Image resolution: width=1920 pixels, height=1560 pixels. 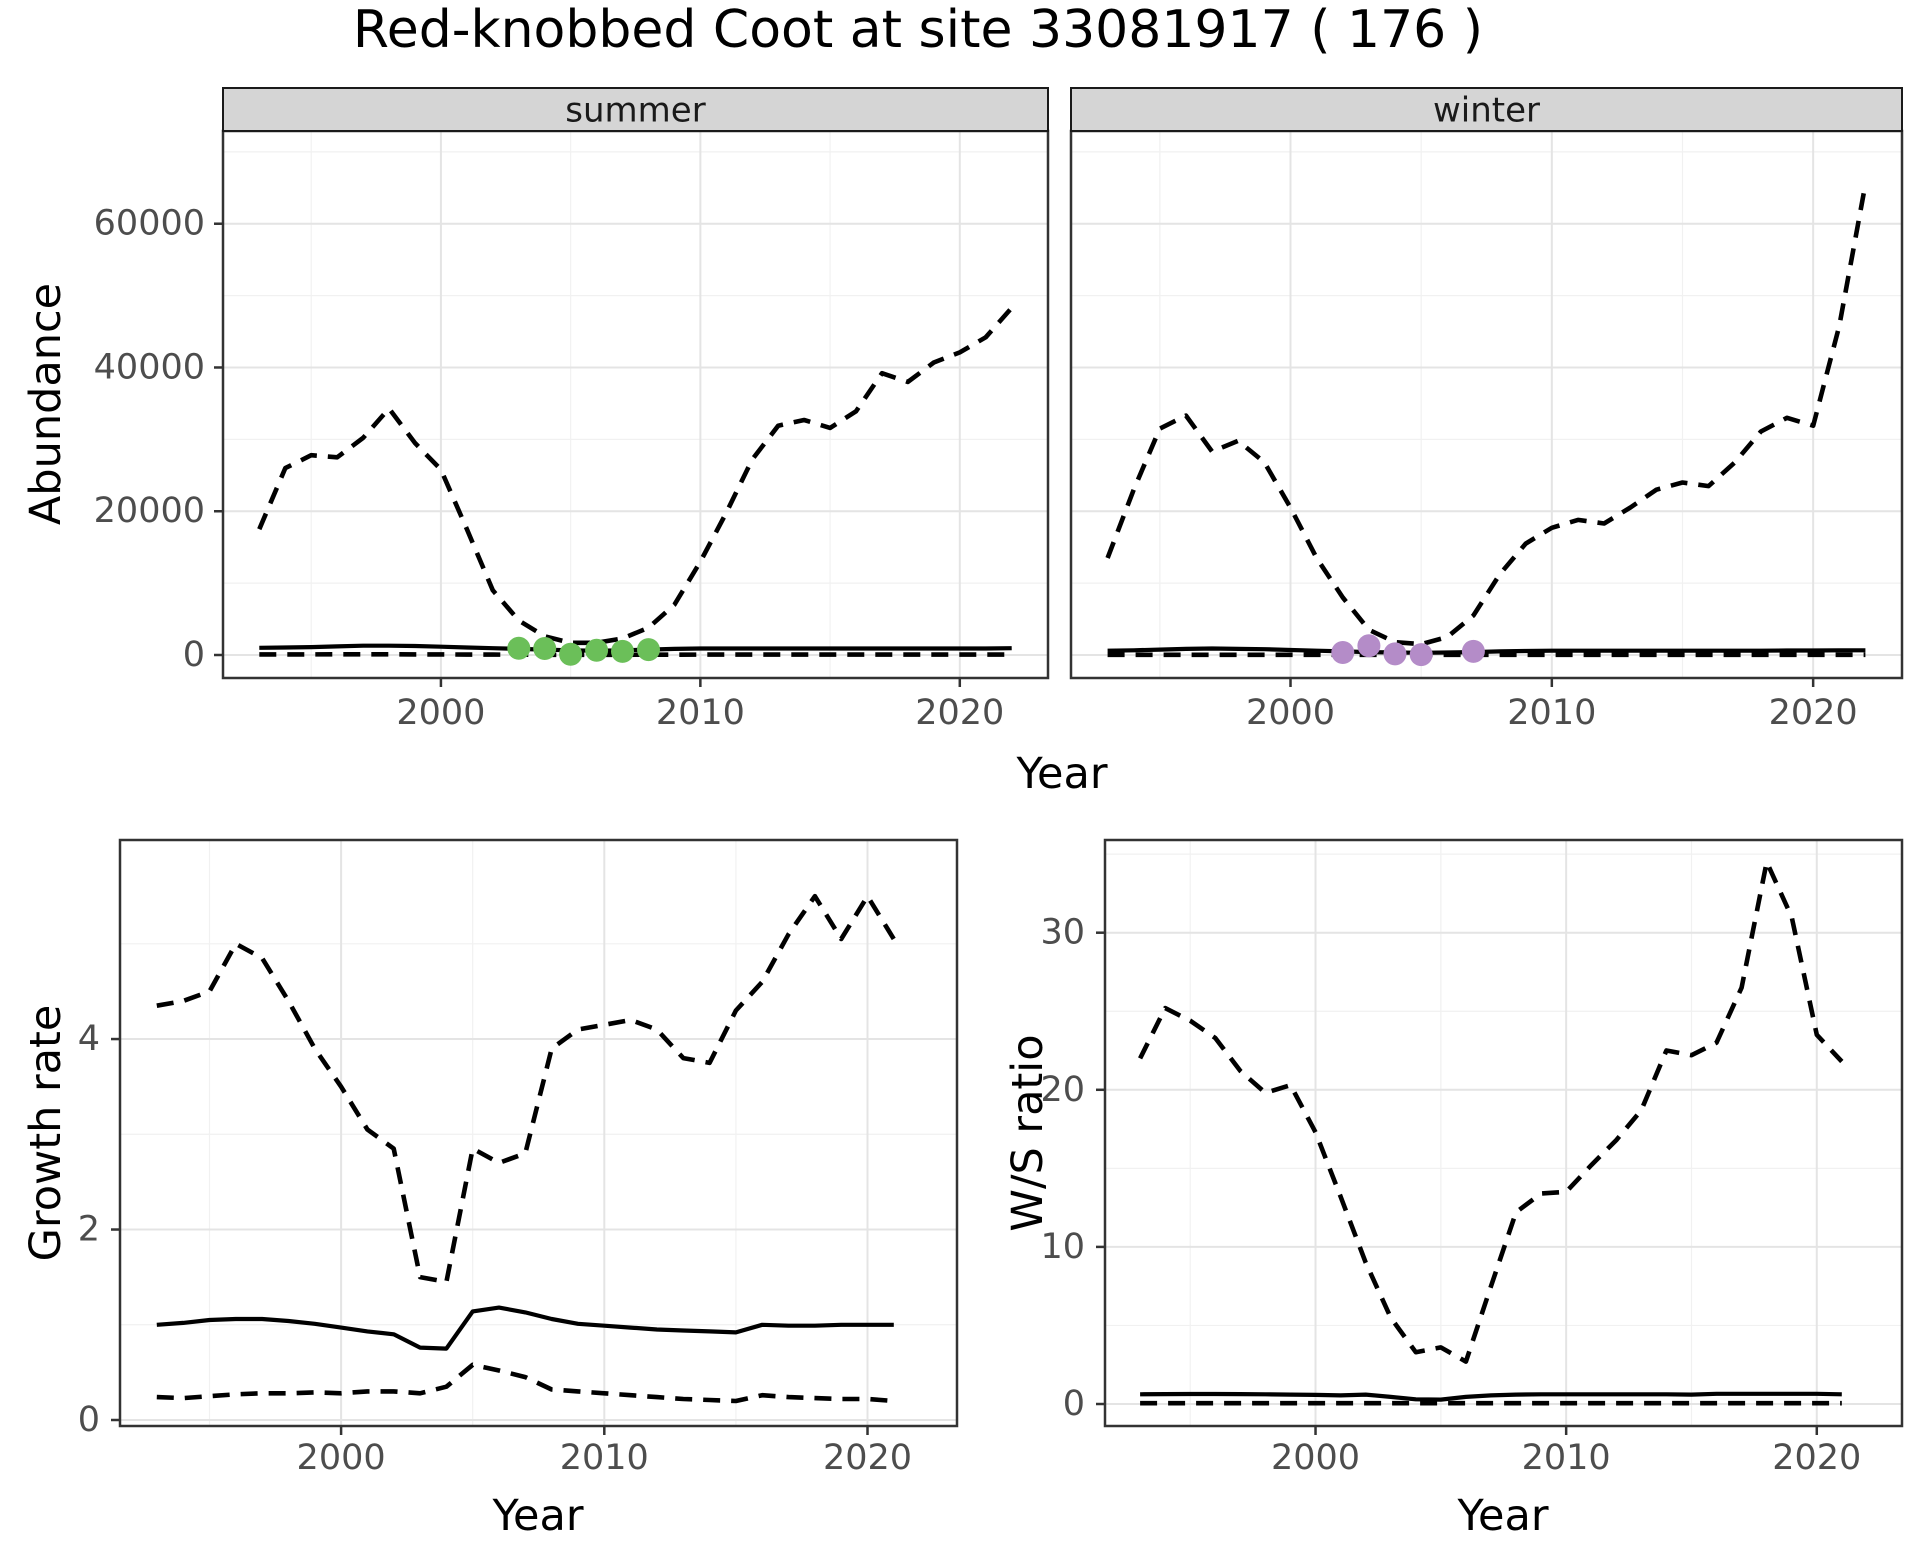 What do you see at coordinates (1491, 1111) in the screenshot?
I see `ws-ratio-upper_95_ci-line` at bounding box center [1491, 1111].